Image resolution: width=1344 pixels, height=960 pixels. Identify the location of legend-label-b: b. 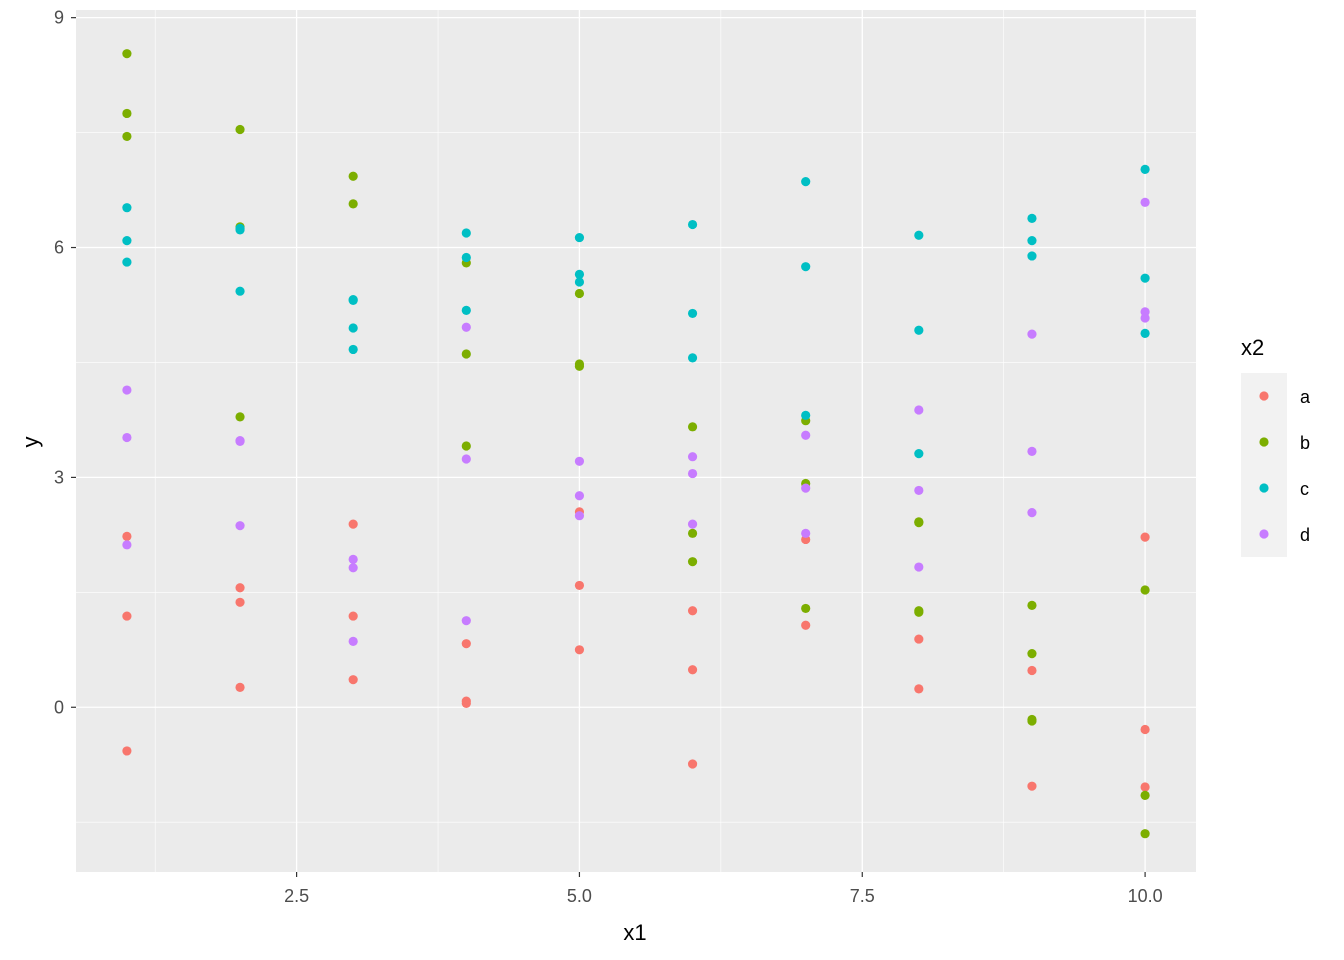
(1305, 443).